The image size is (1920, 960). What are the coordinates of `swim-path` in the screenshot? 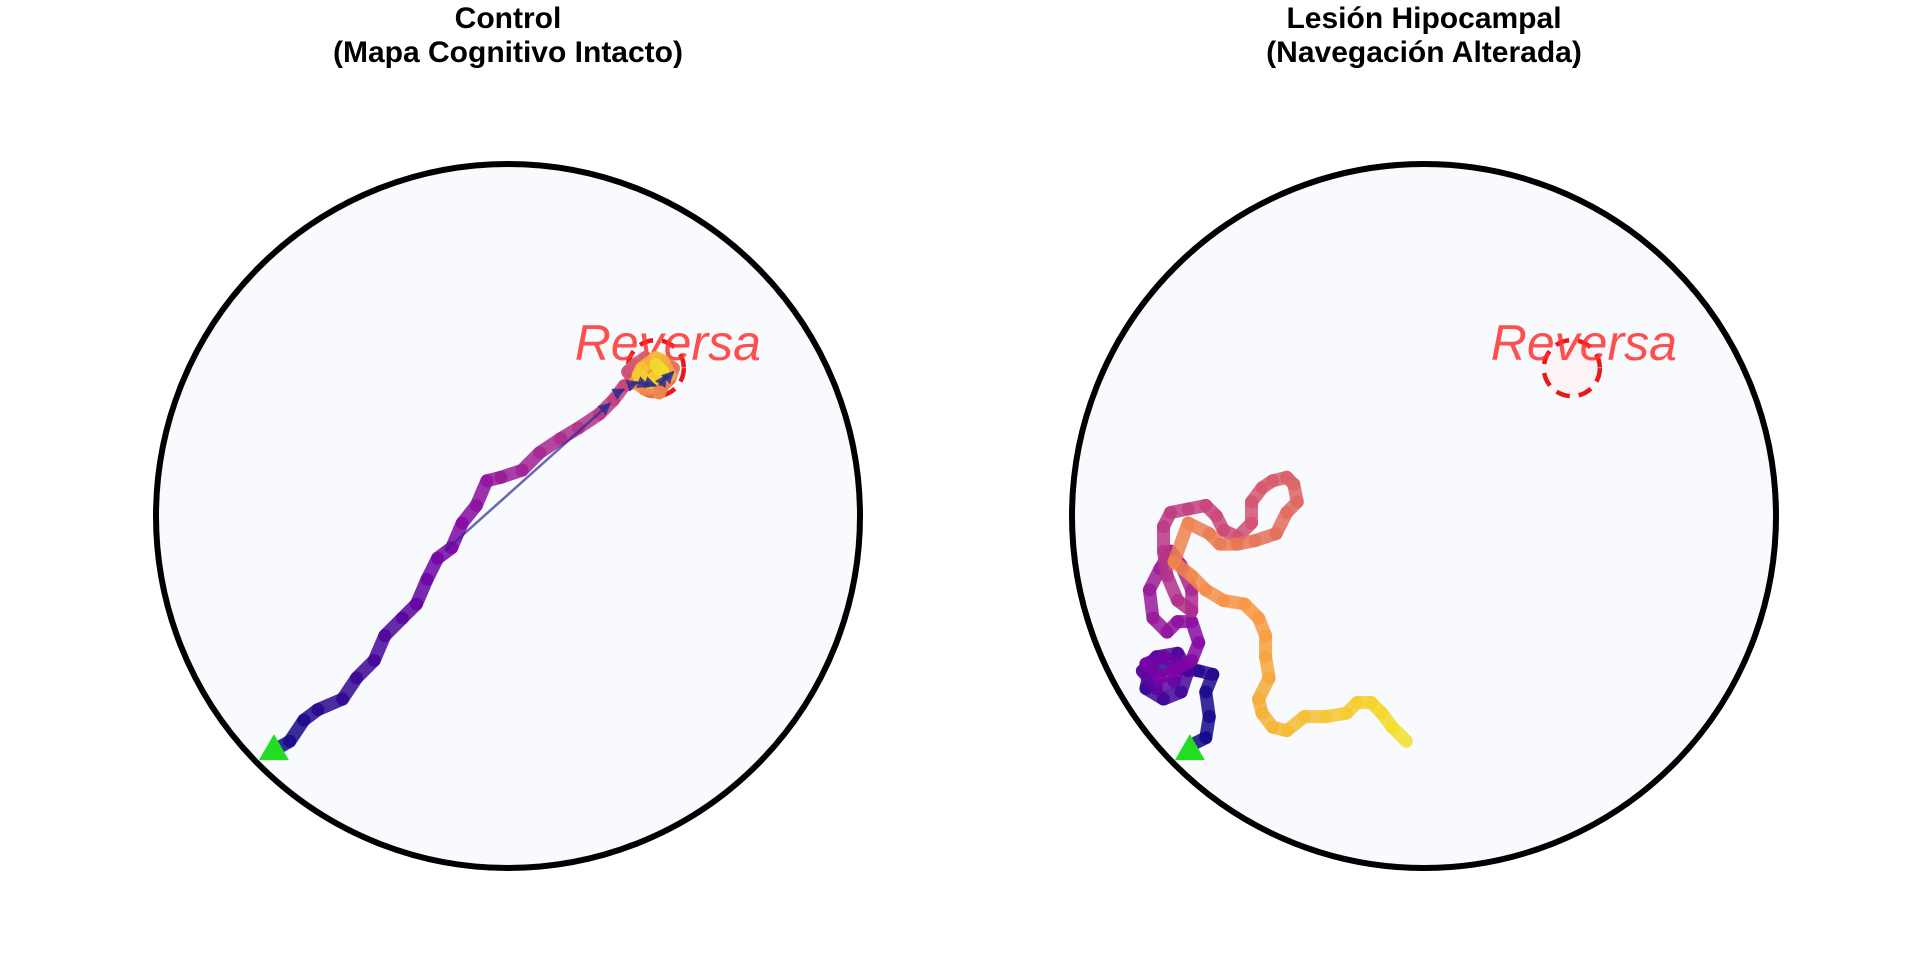 It's located at (1274, 611).